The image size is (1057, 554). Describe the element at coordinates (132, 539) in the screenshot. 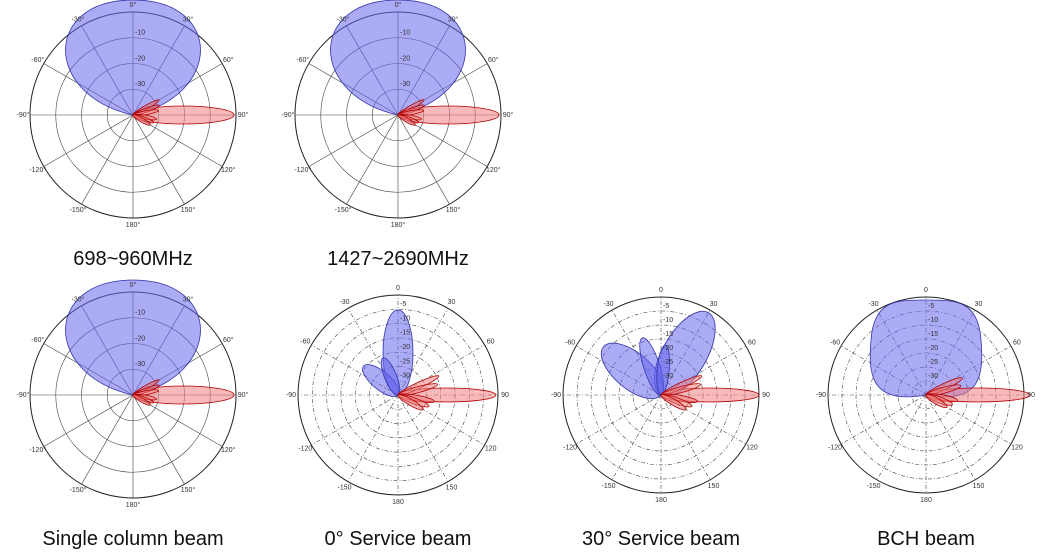

I see `caption: Single column beam` at that location.